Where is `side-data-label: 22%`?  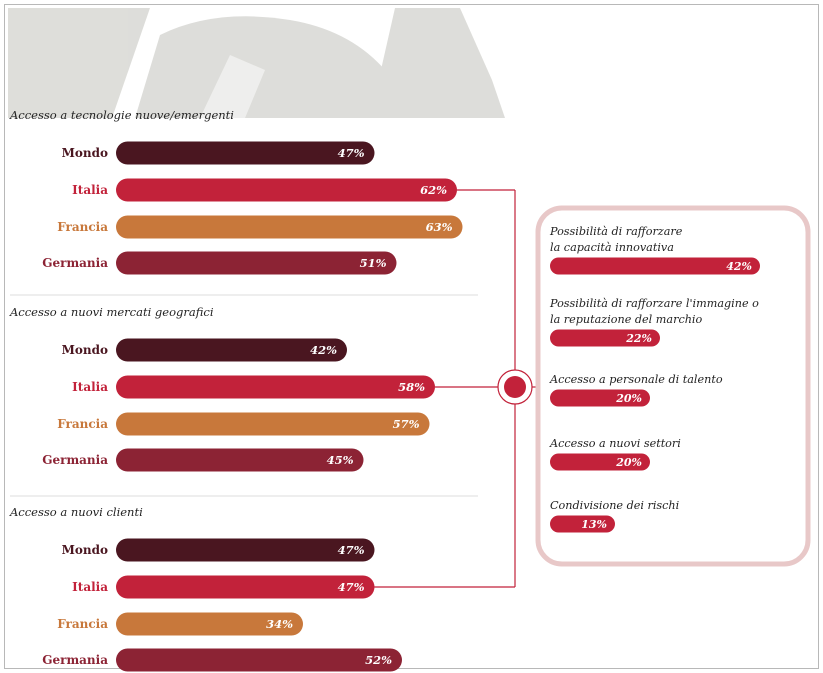 side-data-label: 22% is located at coordinates (638, 338).